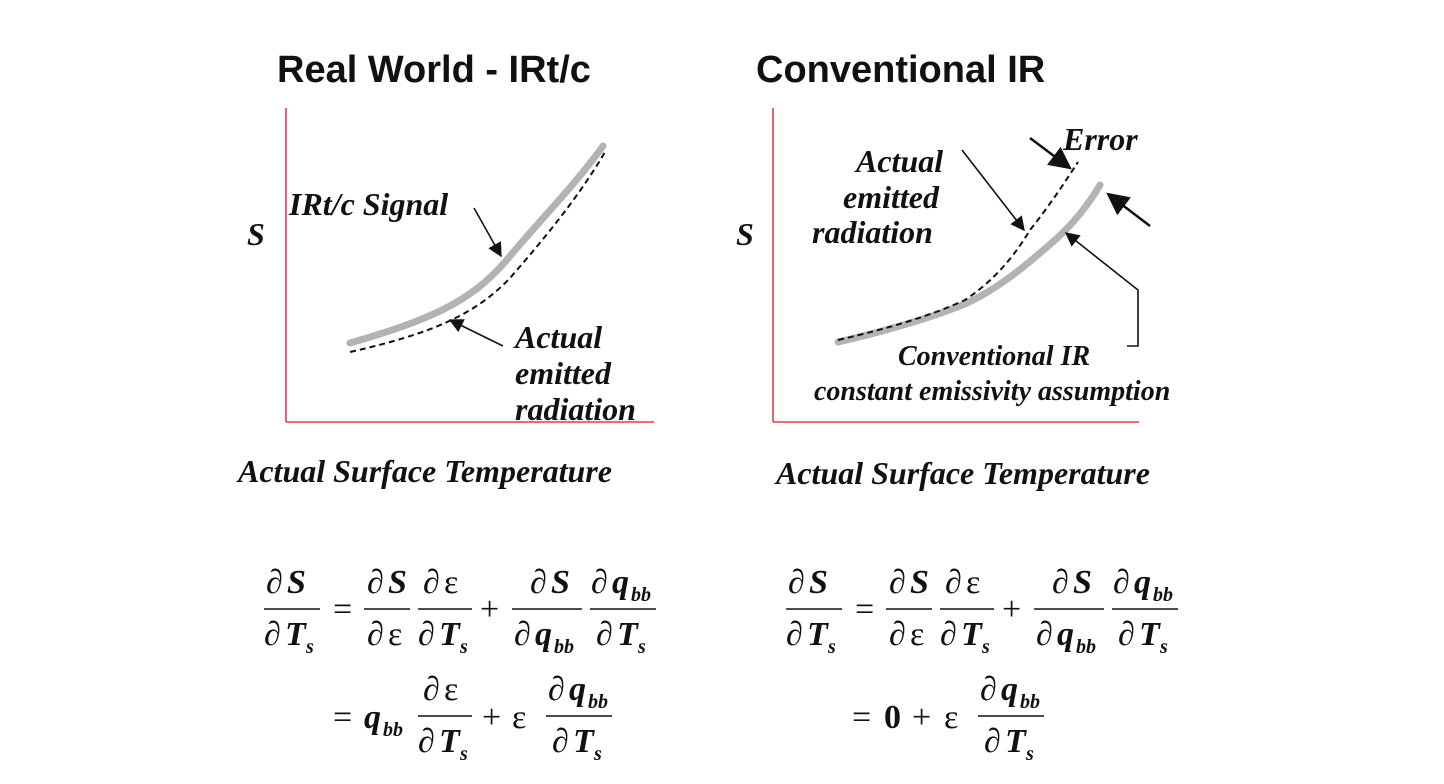  What do you see at coordinates (393, 730) in the screenshot?
I see `left-eq-q-sub: bb` at bounding box center [393, 730].